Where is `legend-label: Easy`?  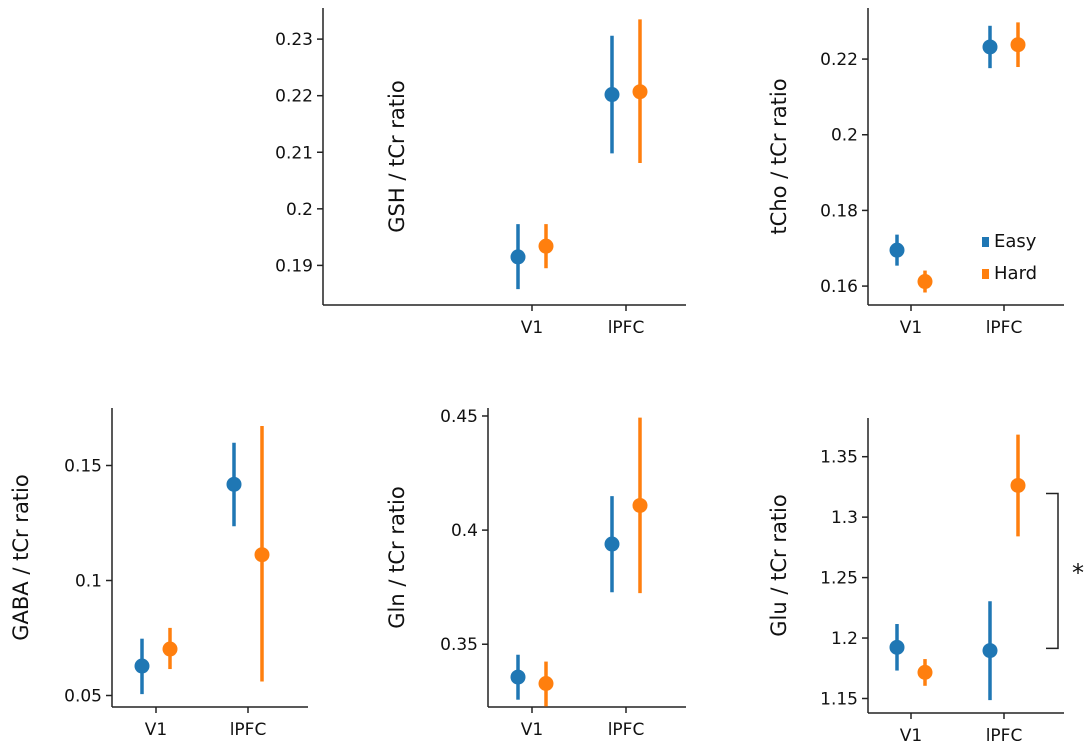
legend-label: Easy is located at coordinates (1015, 241).